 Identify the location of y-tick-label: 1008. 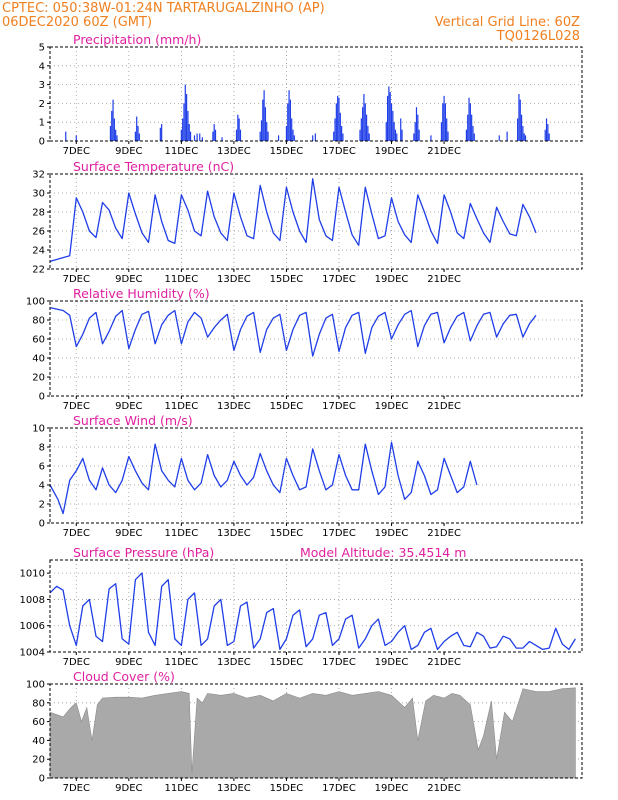
(32, 600).